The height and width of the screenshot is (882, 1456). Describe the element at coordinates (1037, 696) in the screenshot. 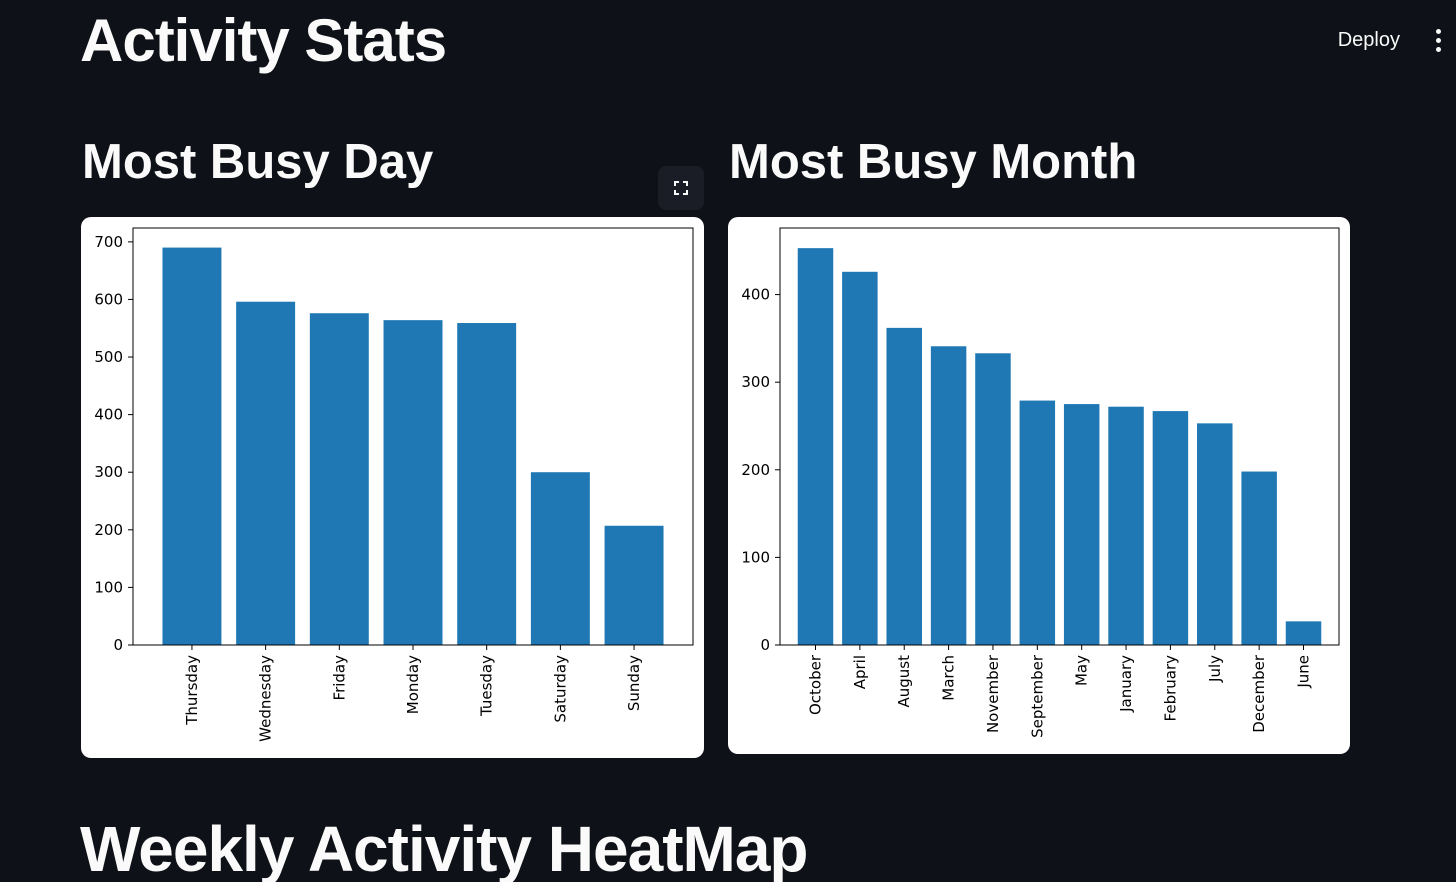

I see `x-tick-label: September` at that location.